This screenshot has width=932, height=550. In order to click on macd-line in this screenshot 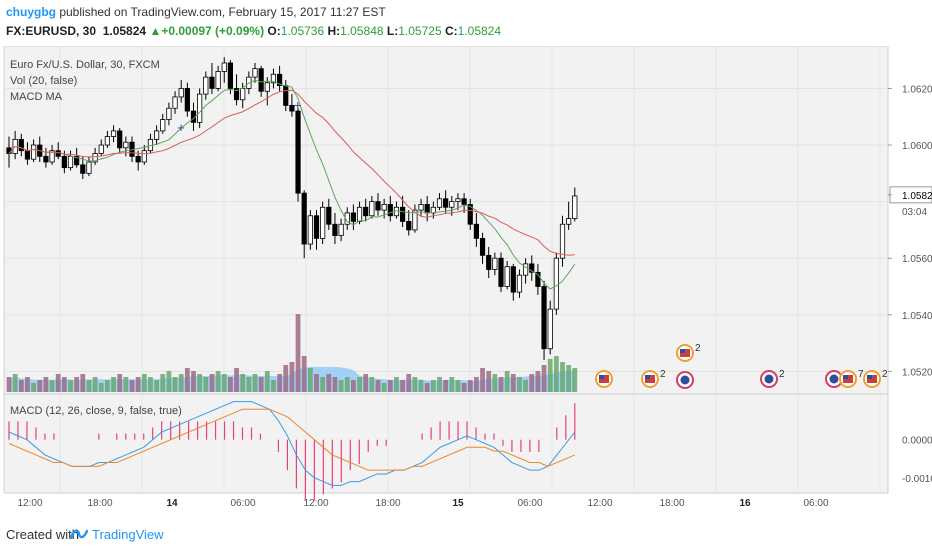, I will do `click(292, 443)`.